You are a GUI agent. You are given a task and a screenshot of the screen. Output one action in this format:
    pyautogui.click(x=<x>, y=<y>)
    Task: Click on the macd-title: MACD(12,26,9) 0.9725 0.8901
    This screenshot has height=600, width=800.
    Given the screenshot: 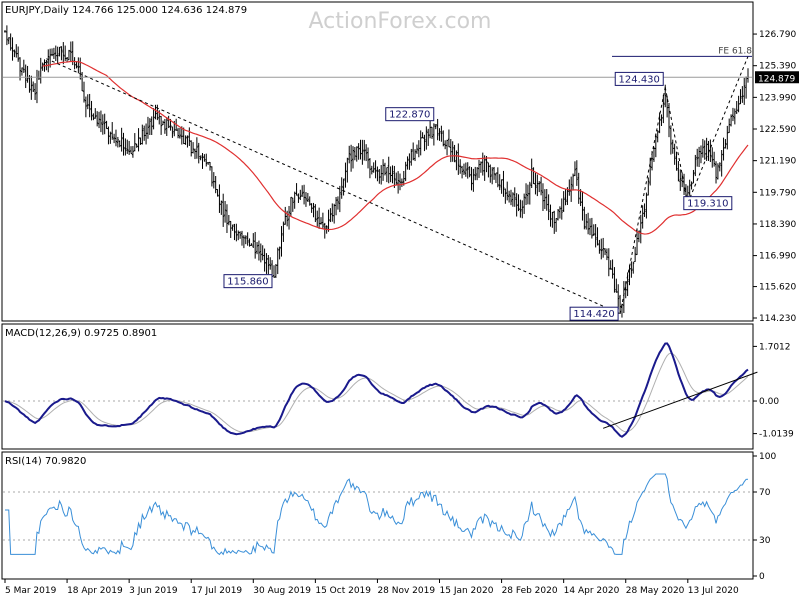 What is the action you would take?
    pyautogui.click(x=81, y=333)
    